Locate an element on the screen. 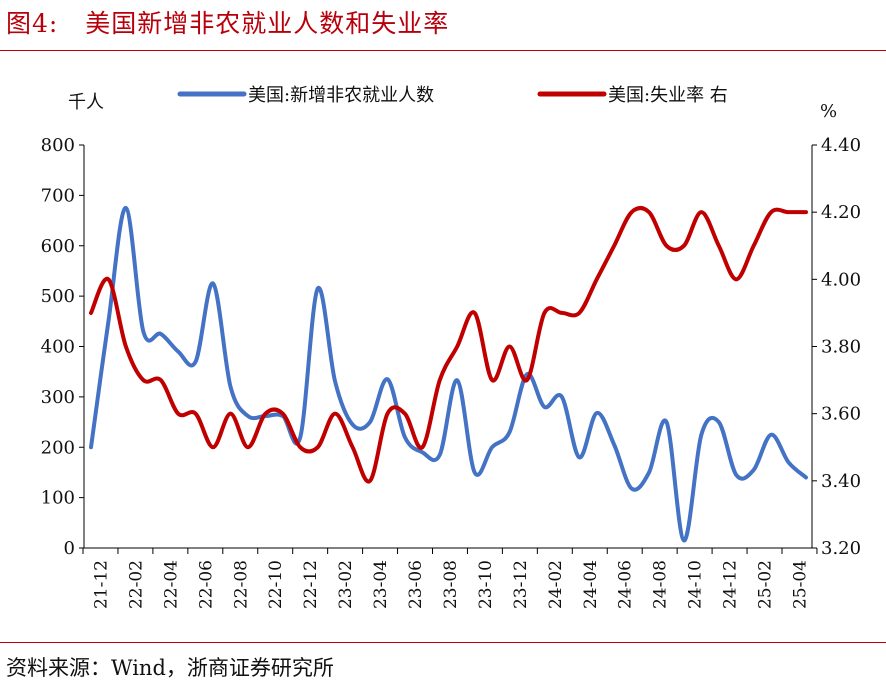 This screenshot has height=692, width=886. x-tick-label: 24-10 is located at coordinates (696, 584).